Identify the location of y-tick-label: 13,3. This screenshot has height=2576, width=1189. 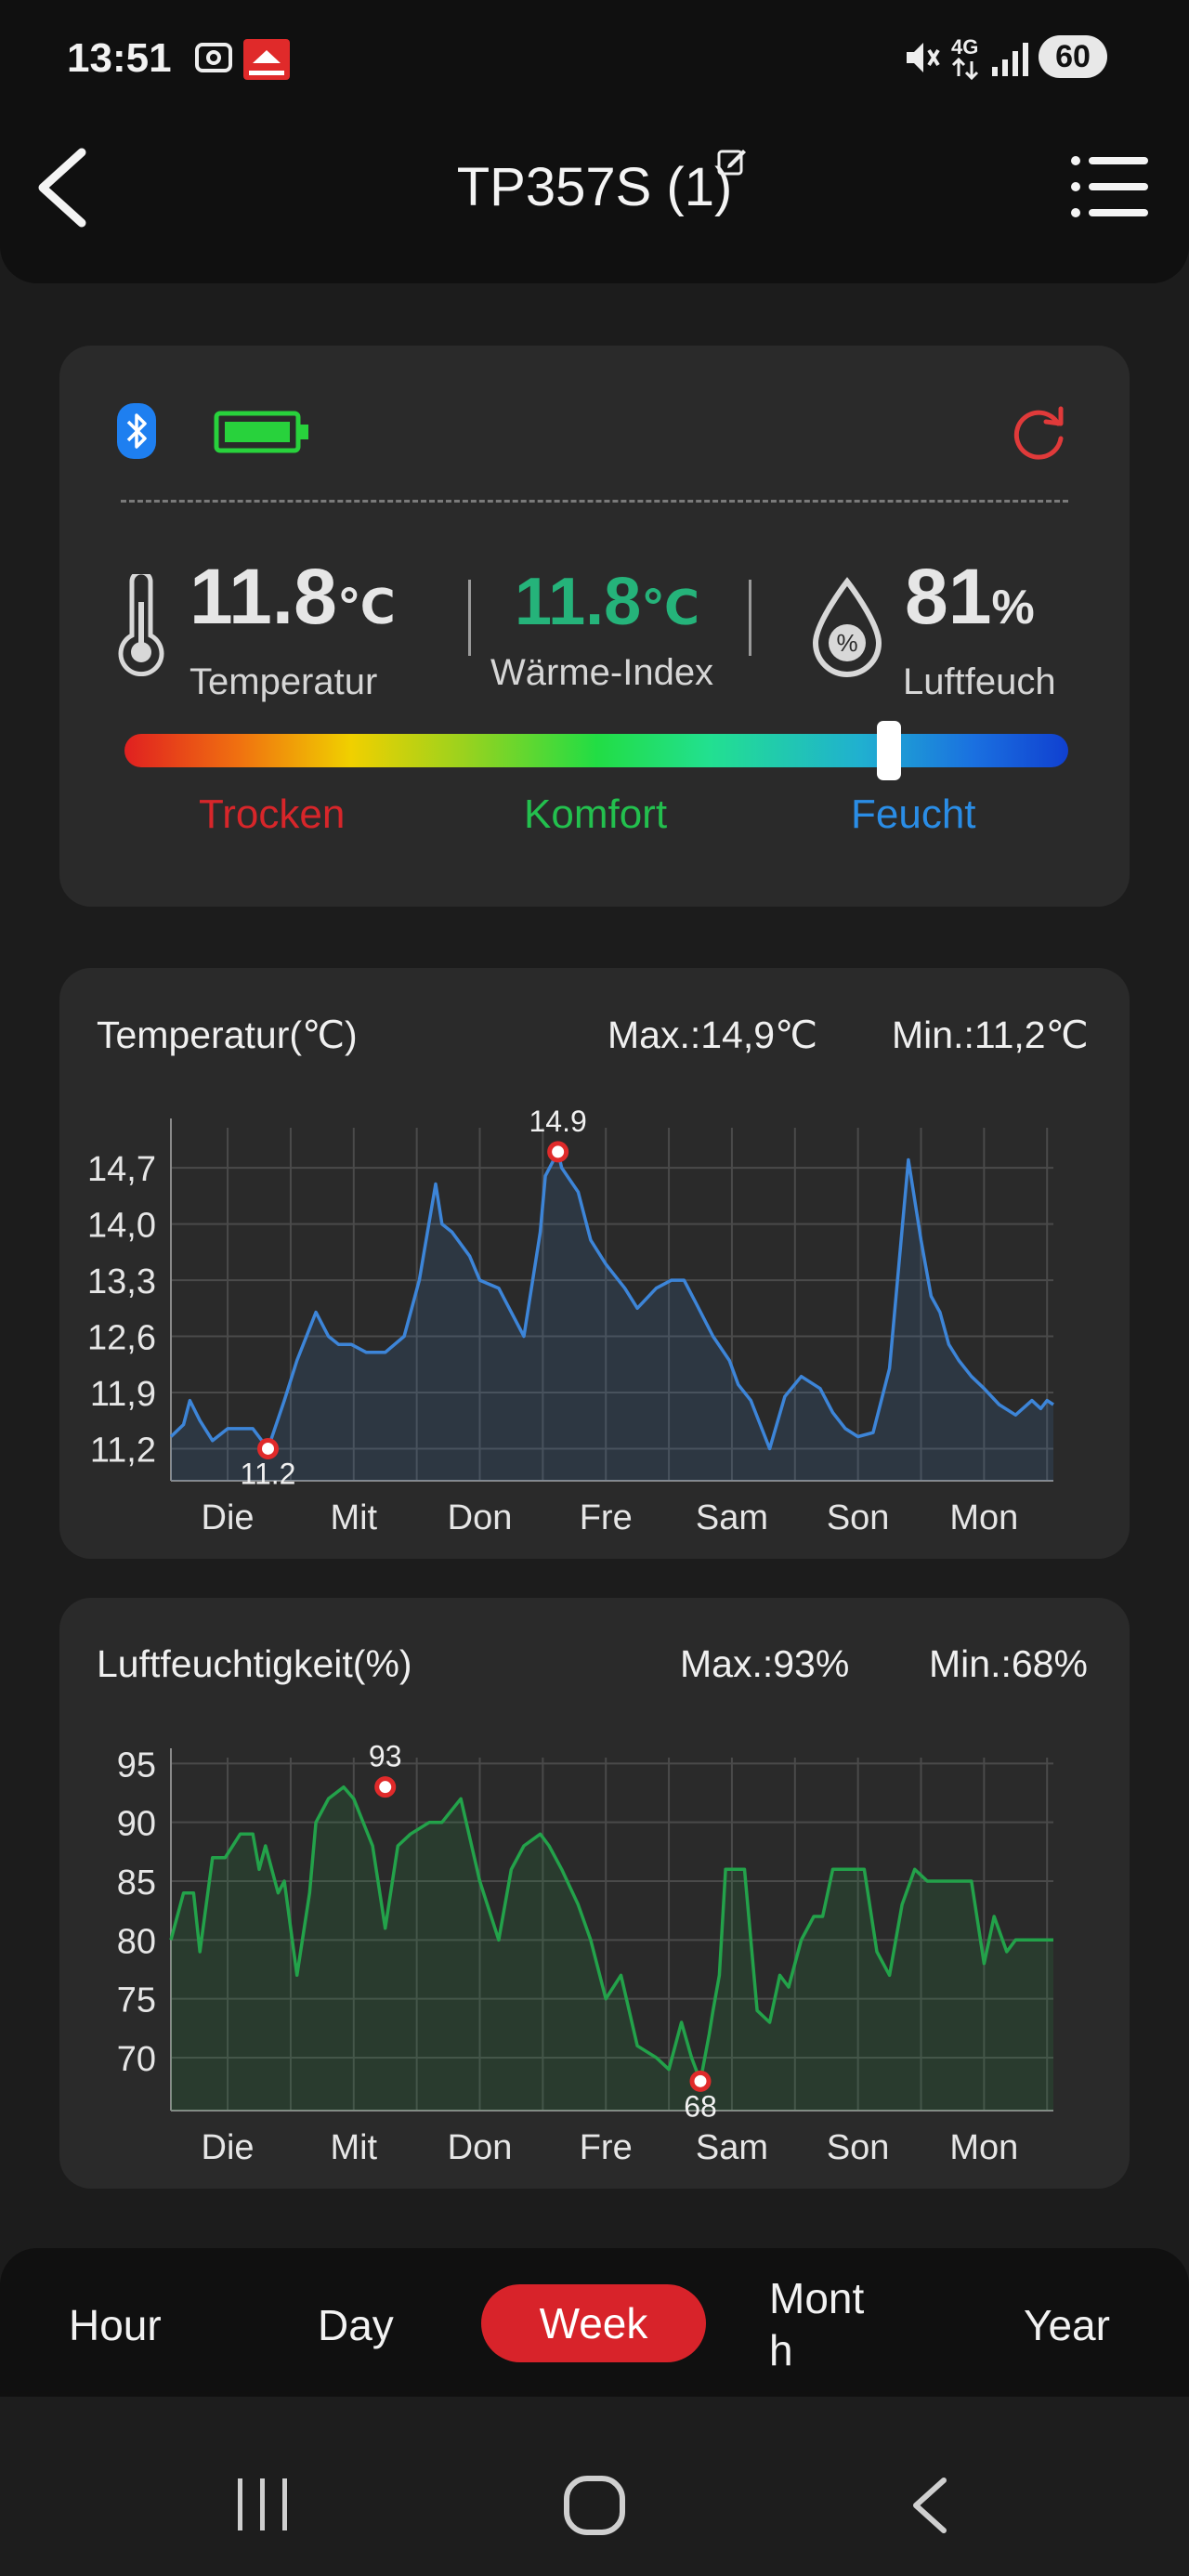
(122, 1281).